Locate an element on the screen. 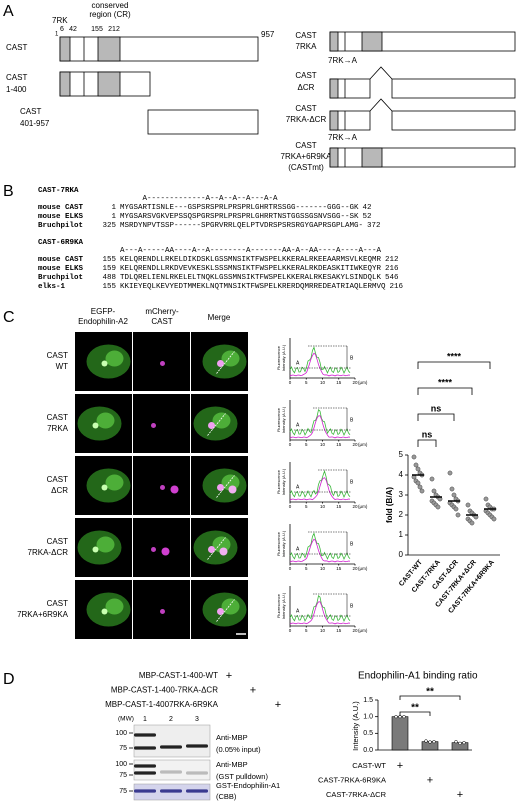  profile-tick-label: 0 is located at coordinates (290, 382).